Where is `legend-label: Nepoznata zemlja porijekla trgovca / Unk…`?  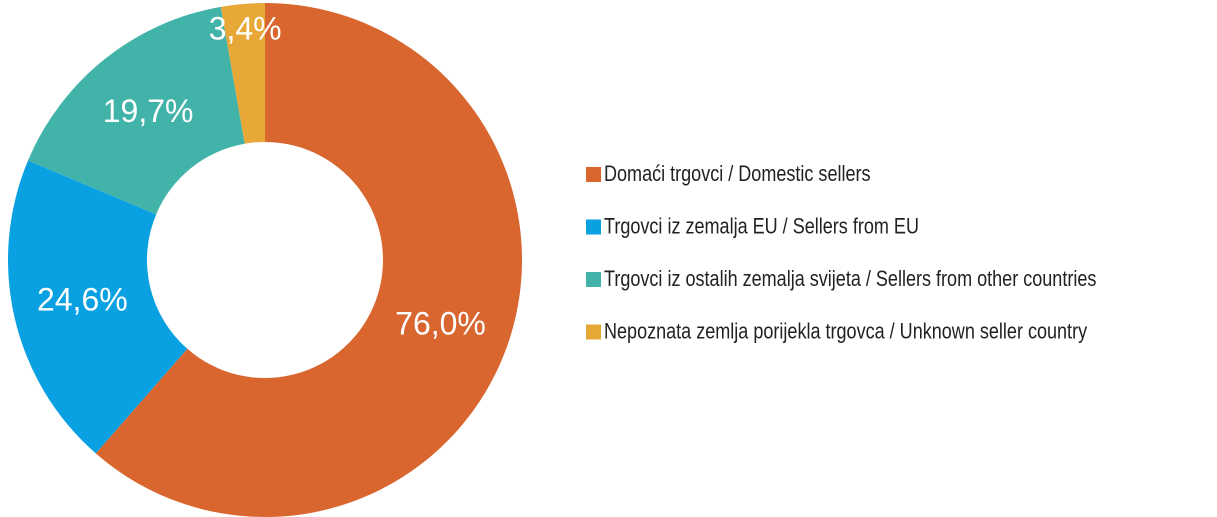 legend-label: Nepoznata zemlja porijekla trgovca / Unk… is located at coordinates (846, 332).